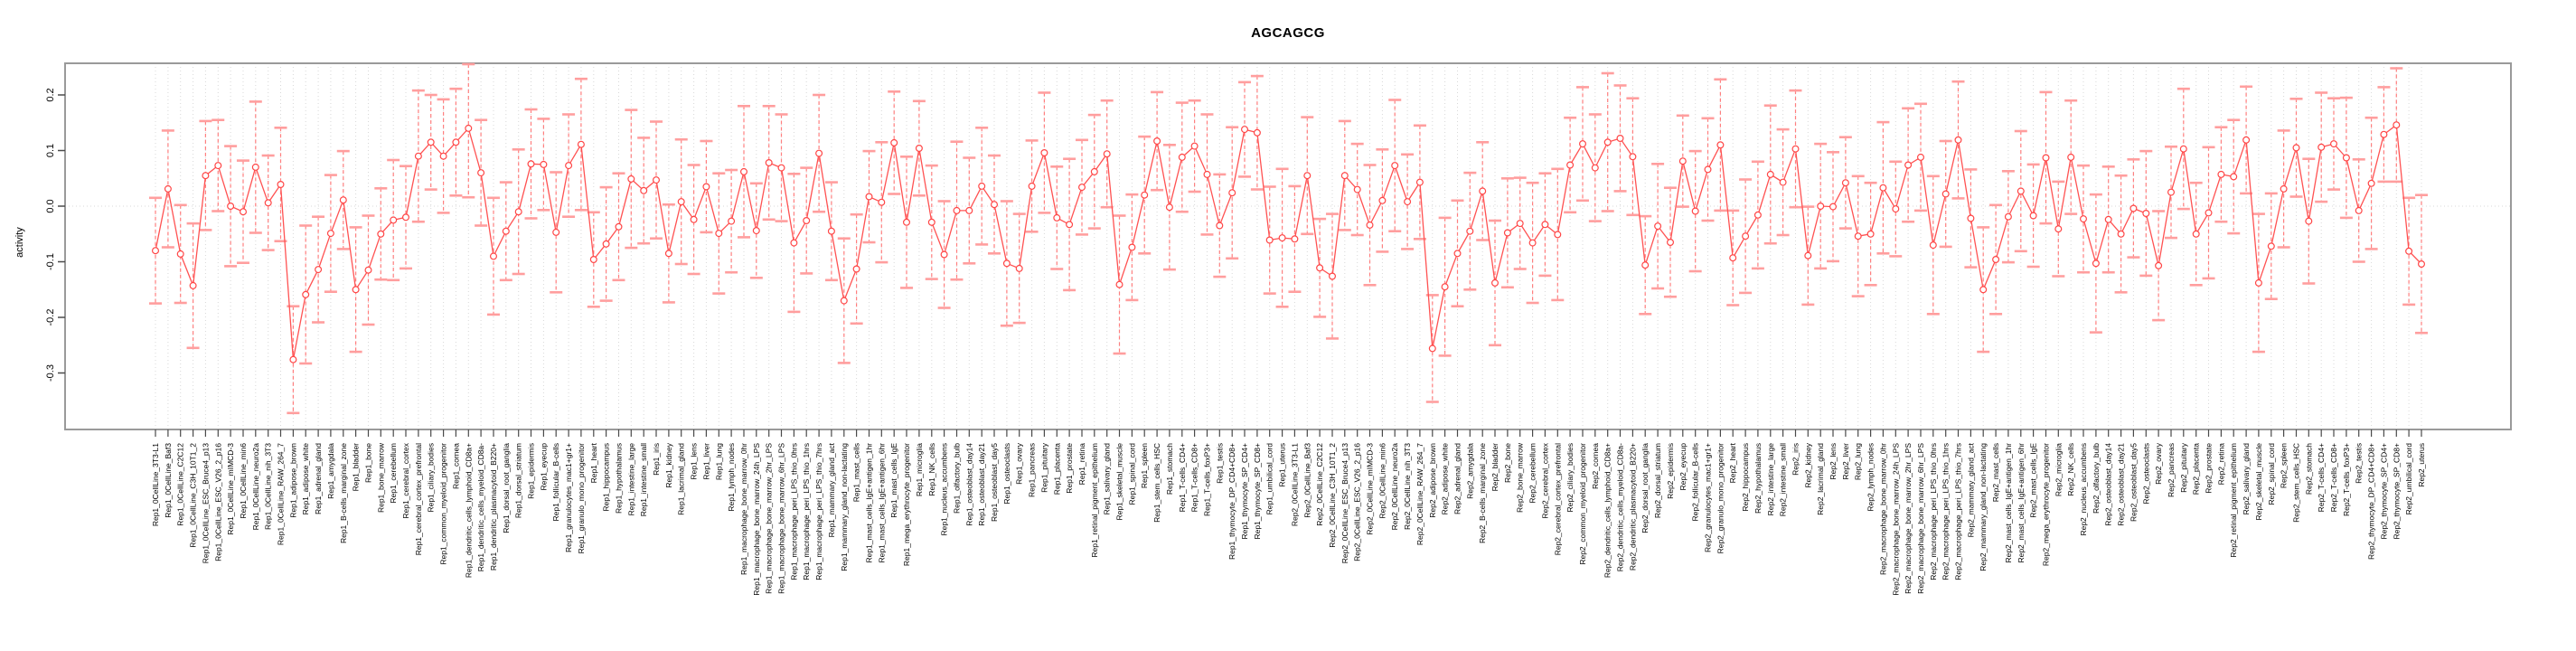 This screenshot has height=651, width=2576. Describe the element at coordinates (1984, 507) in the screenshot. I see `x-tick-label: Rep2_mammary_gland_non-lactating` at that location.